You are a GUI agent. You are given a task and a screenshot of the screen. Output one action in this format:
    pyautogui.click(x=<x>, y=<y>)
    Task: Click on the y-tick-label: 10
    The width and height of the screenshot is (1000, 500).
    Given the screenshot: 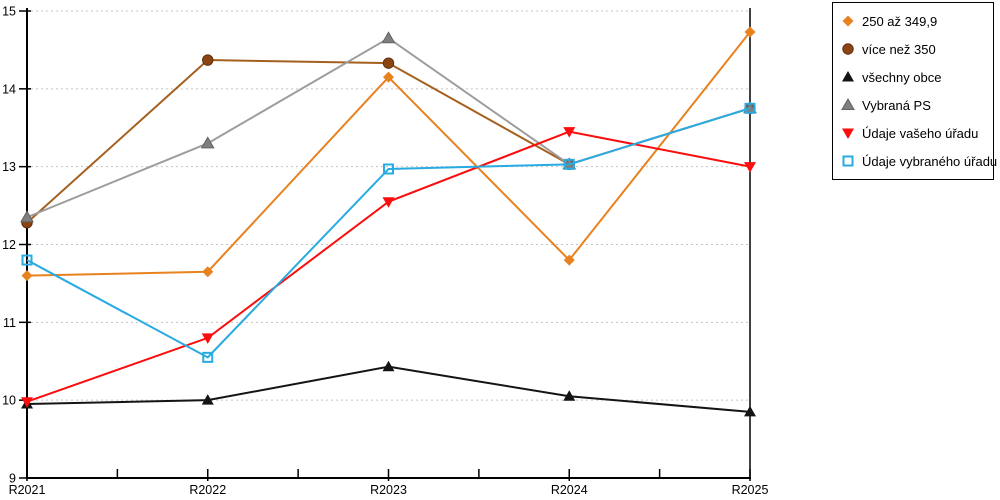 What is the action you would take?
    pyautogui.click(x=9, y=401)
    